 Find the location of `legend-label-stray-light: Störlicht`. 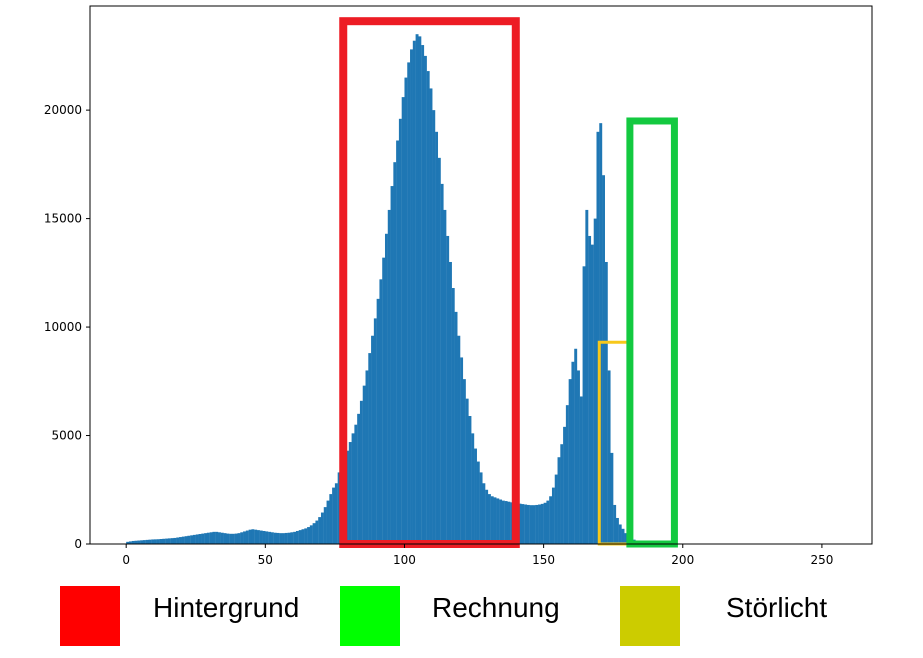

legend-label-stray-light: Störlicht is located at coordinates (777, 607).